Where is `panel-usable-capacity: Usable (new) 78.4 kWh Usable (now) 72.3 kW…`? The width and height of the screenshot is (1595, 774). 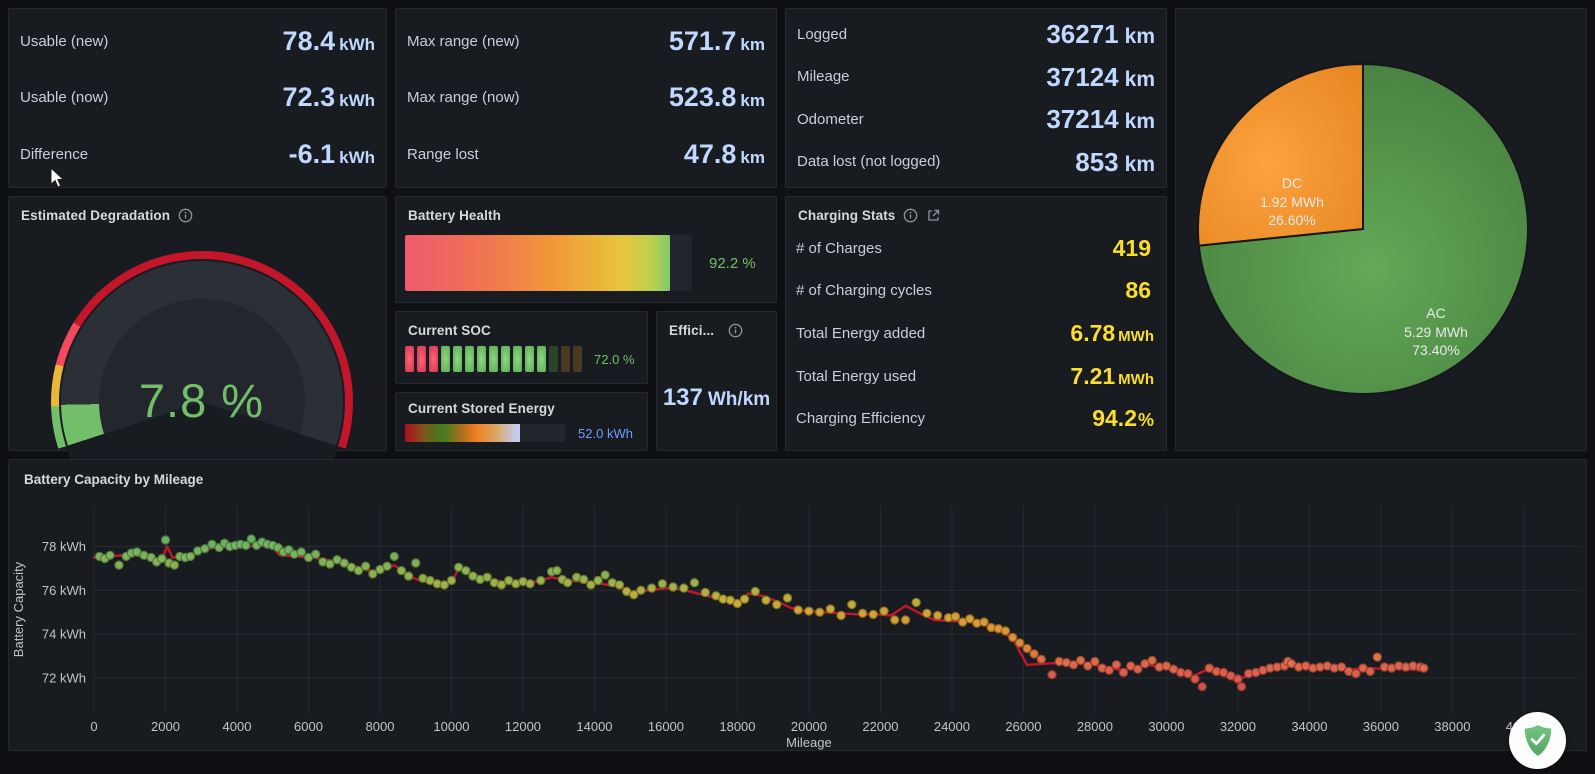 panel-usable-capacity: Usable (new) 78.4 kWh Usable (now) 72.3 kW… is located at coordinates (197, 98).